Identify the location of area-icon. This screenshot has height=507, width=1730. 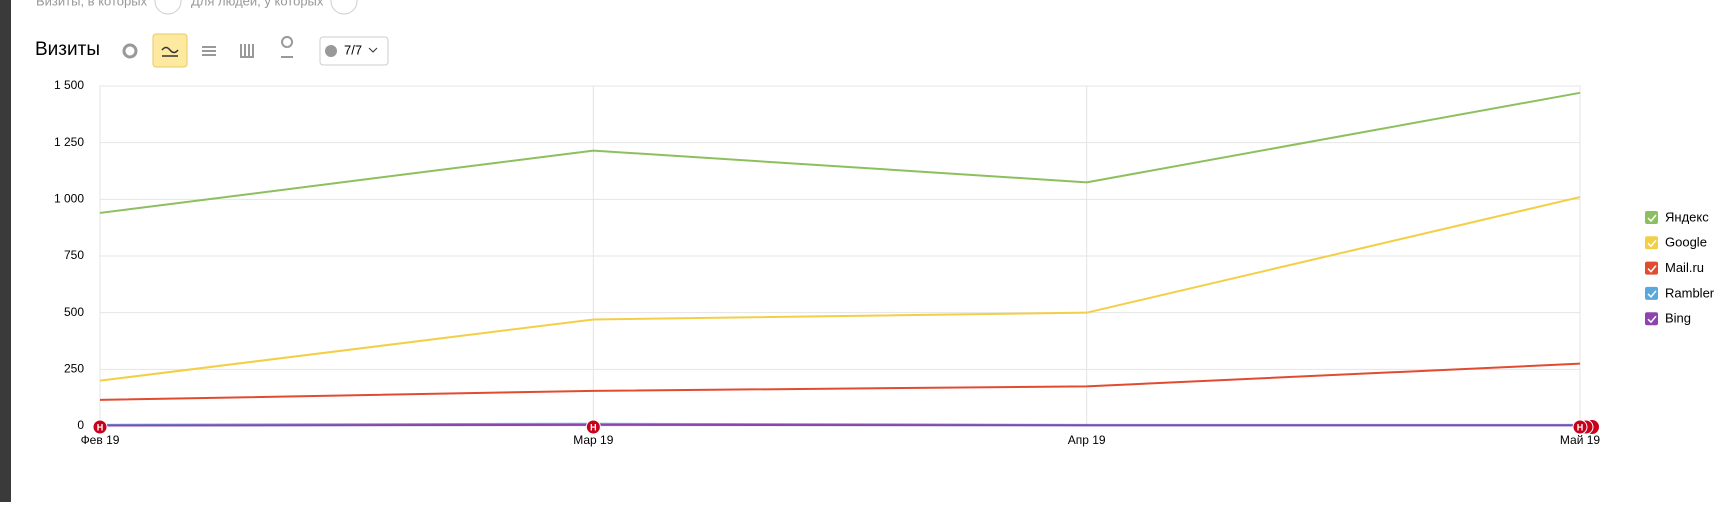
(209, 51).